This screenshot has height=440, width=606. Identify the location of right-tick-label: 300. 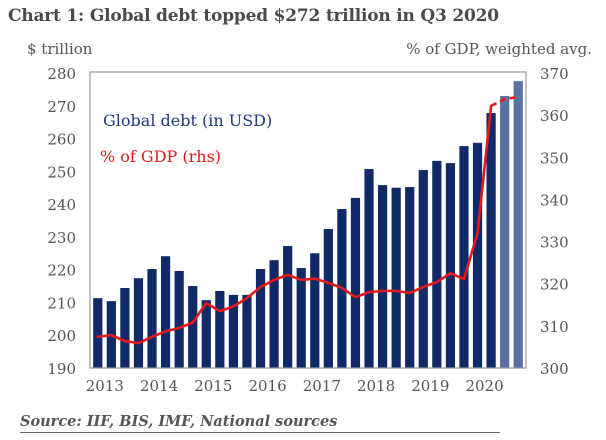
(554, 369).